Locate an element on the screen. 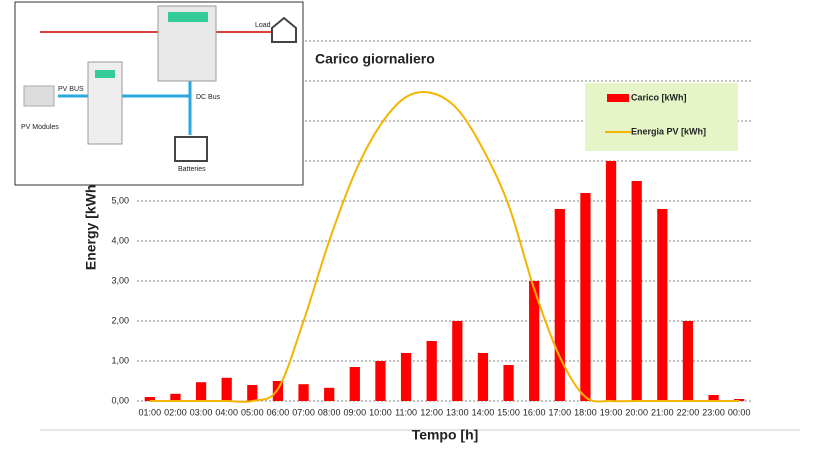  pv-module-icon is located at coordinates (39, 96).